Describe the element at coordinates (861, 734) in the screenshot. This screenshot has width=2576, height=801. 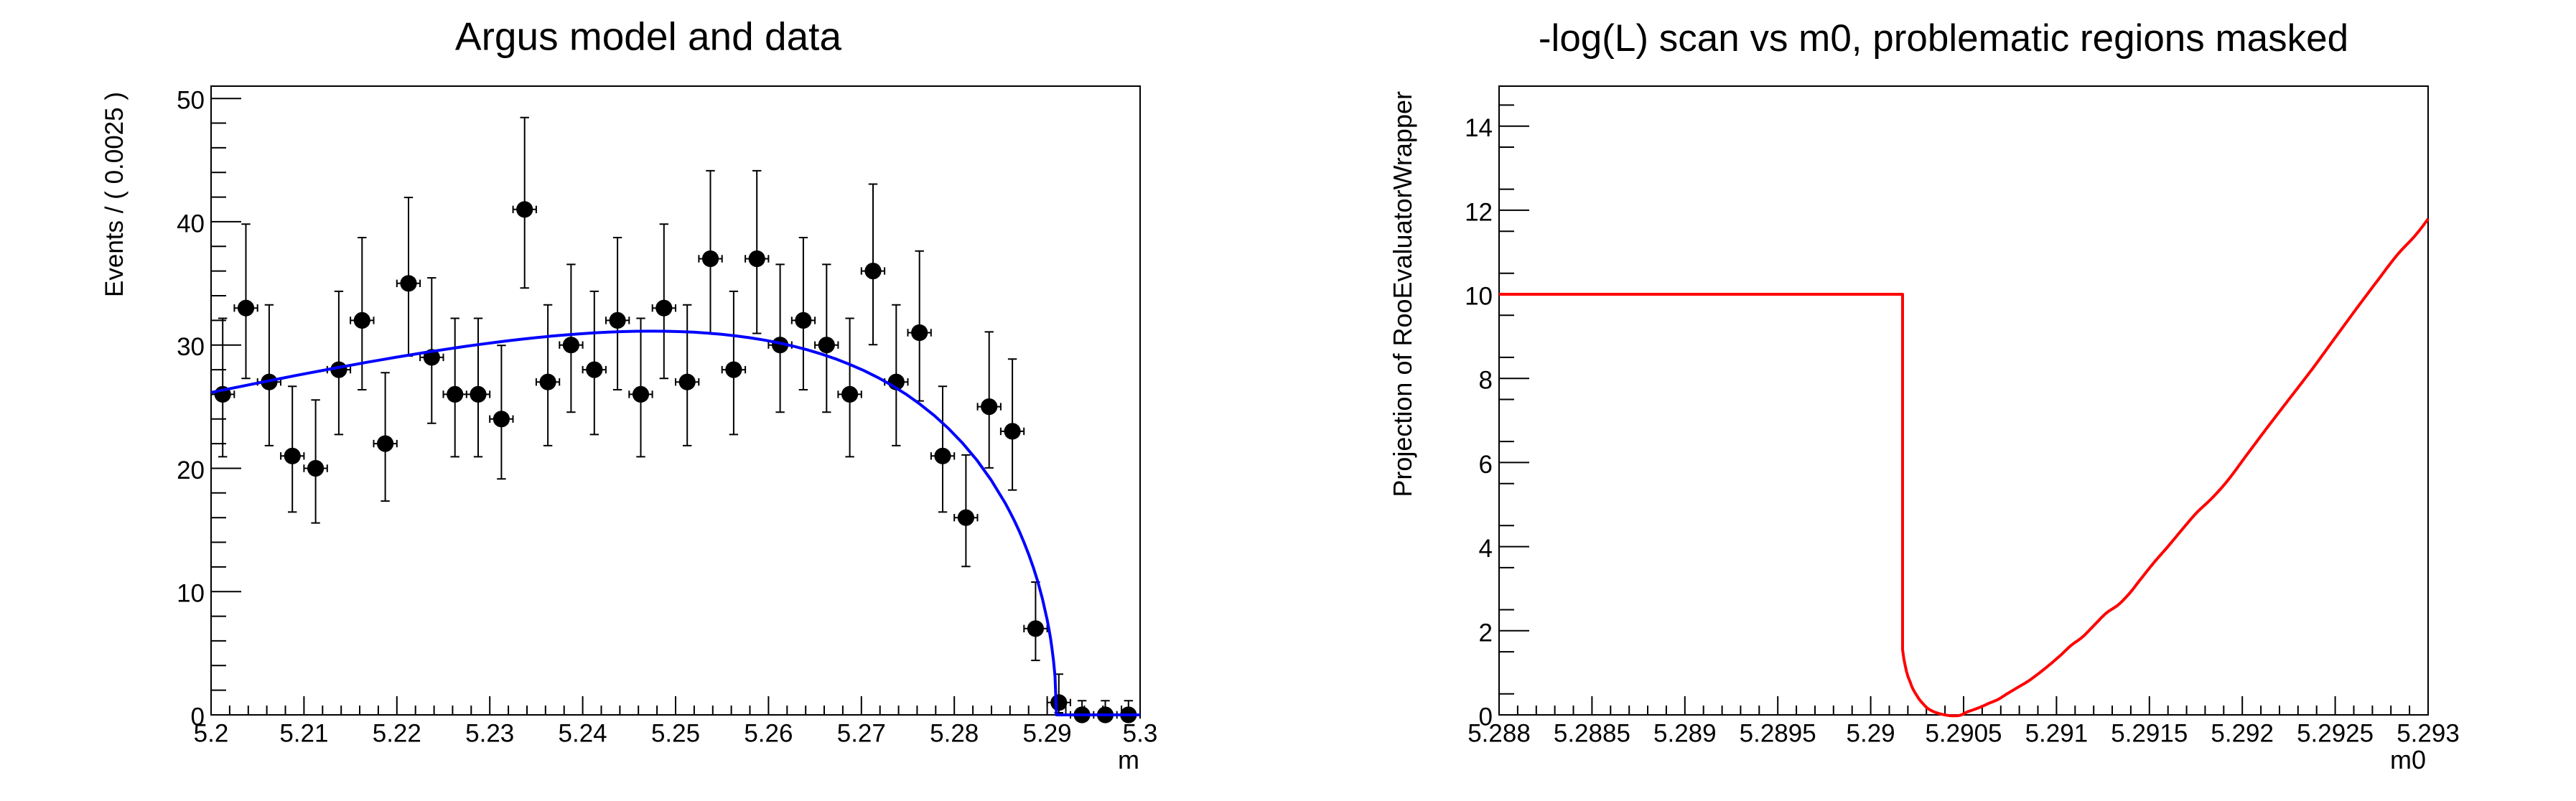
I see `svg-text: 5.27` at that location.